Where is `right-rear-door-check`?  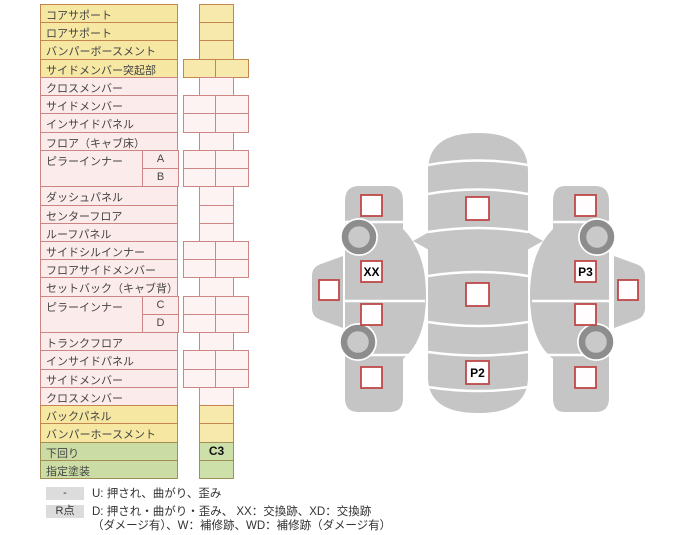
right-rear-door-check is located at coordinates (585, 314).